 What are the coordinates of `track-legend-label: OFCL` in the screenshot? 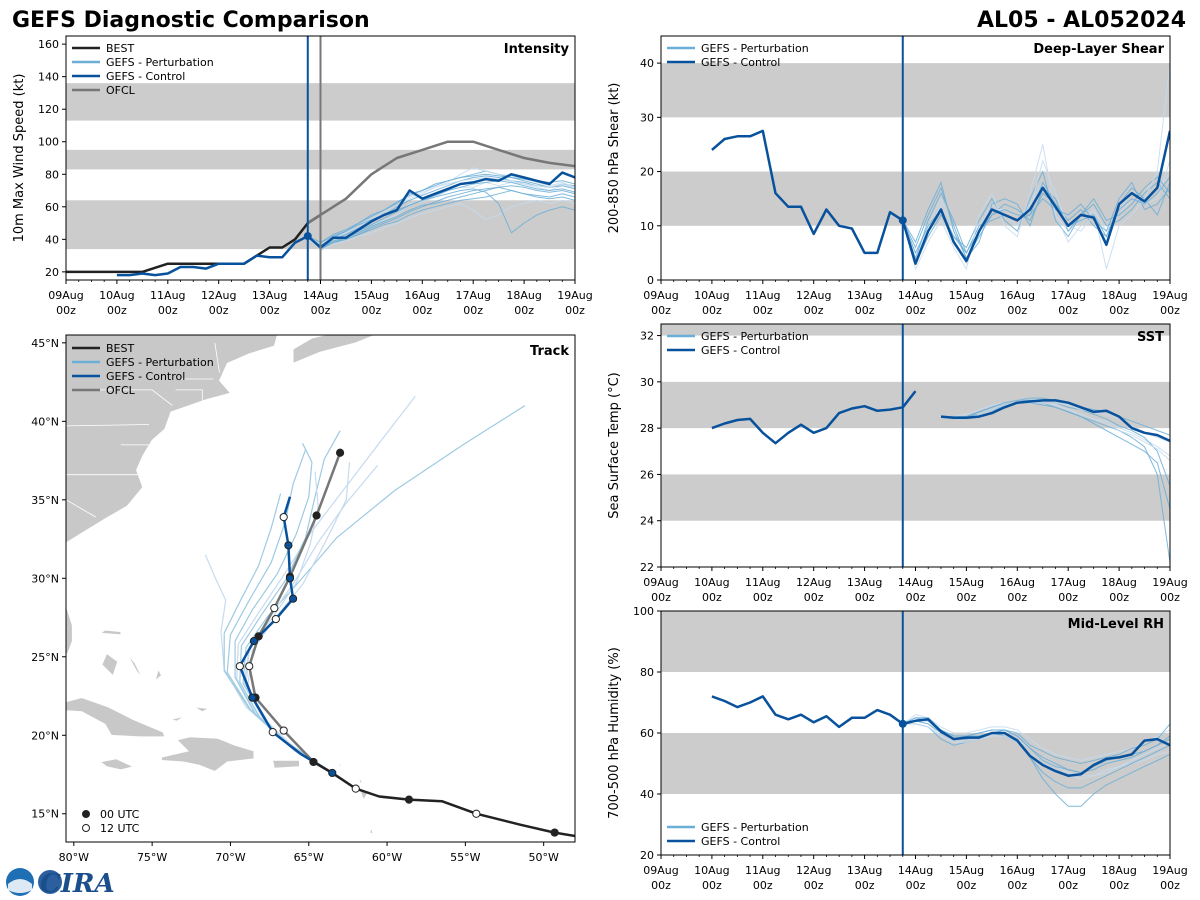 It's located at (121, 390).